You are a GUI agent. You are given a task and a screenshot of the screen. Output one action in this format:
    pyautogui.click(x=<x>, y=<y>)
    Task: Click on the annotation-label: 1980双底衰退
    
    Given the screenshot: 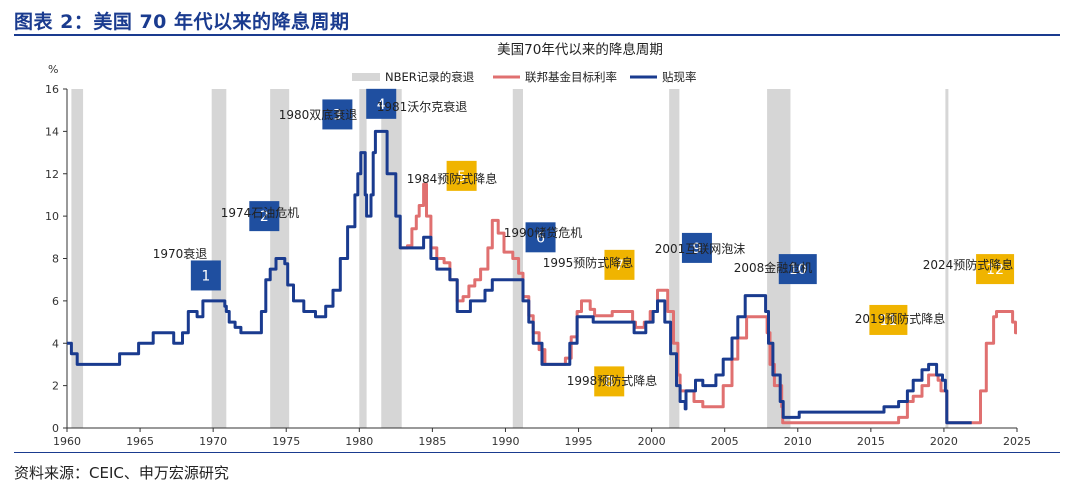 What is the action you would take?
    pyautogui.click(x=318, y=114)
    